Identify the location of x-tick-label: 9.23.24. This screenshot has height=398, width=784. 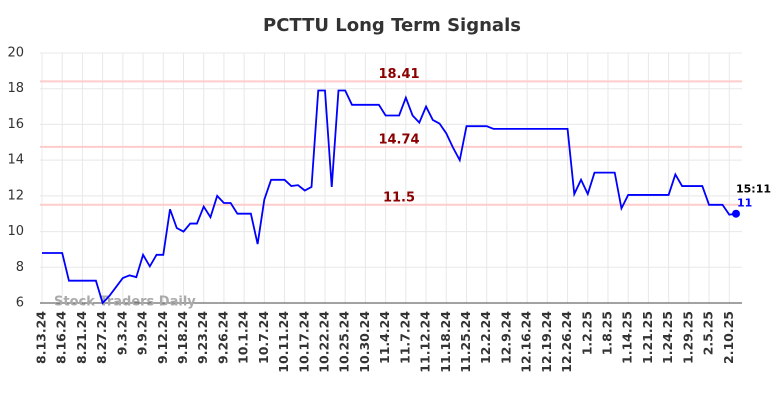
(202, 337).